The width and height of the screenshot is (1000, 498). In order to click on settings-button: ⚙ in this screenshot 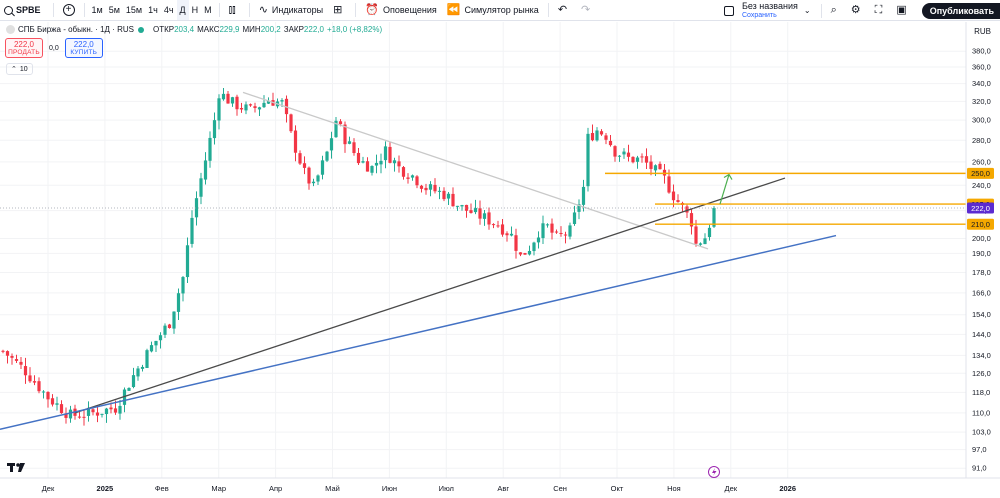, I will do `click(858, 10)`.